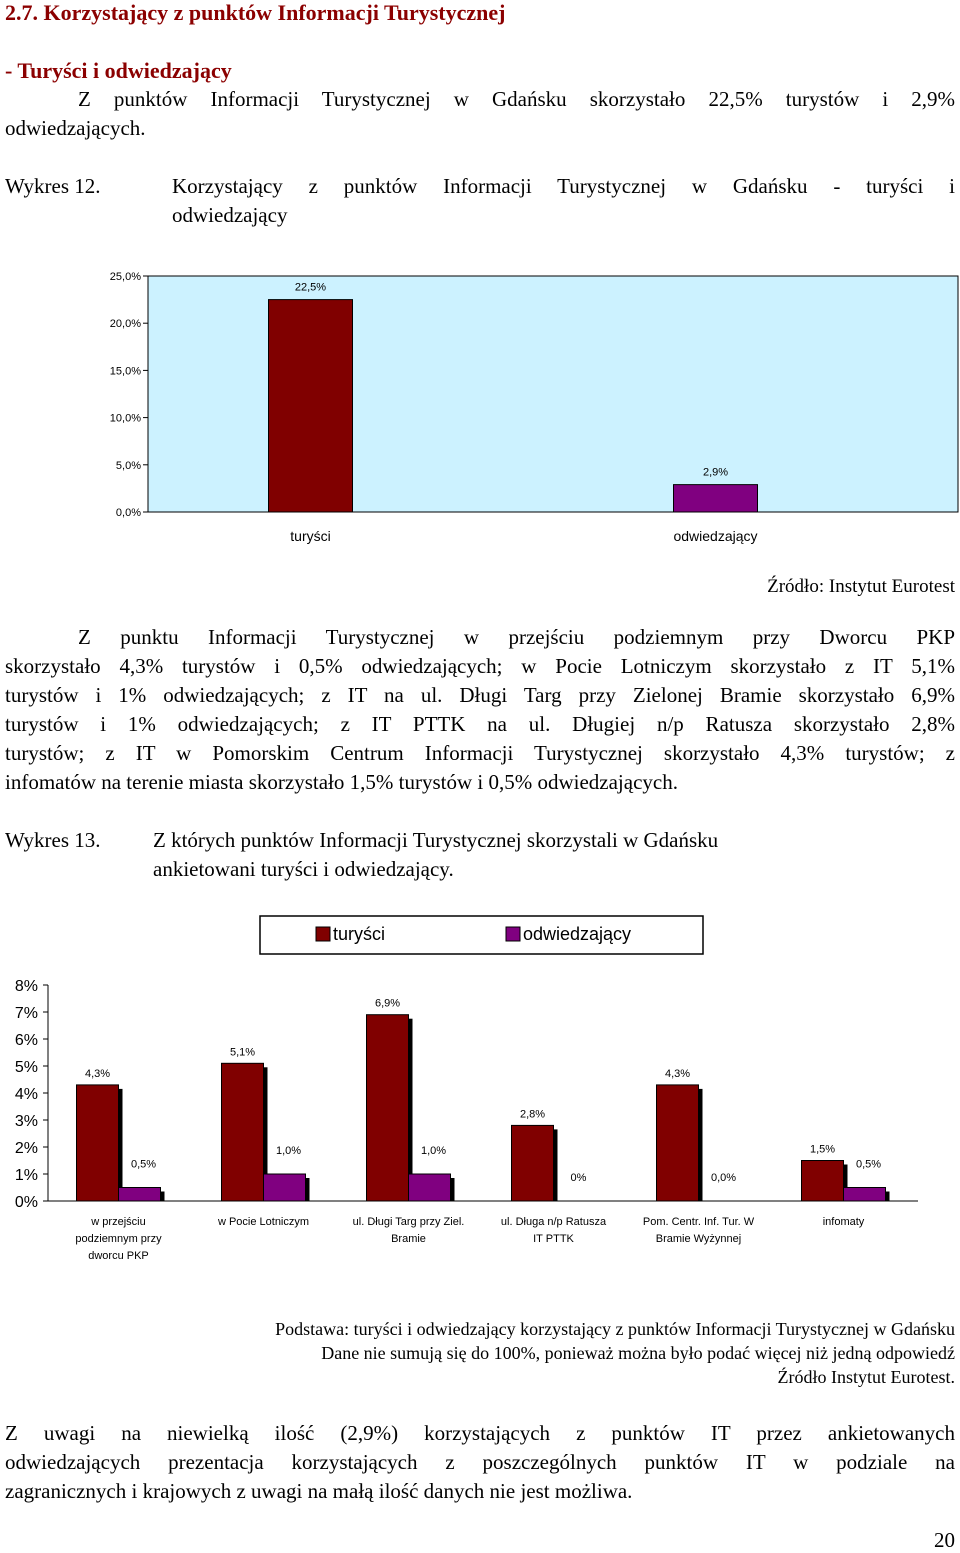 The height and width of the screenshot is (1553, 960). Describe the element at coordinates (844, 1222) in the screenshot. I see `chart13-x-tick-label: infomaty` at that location.